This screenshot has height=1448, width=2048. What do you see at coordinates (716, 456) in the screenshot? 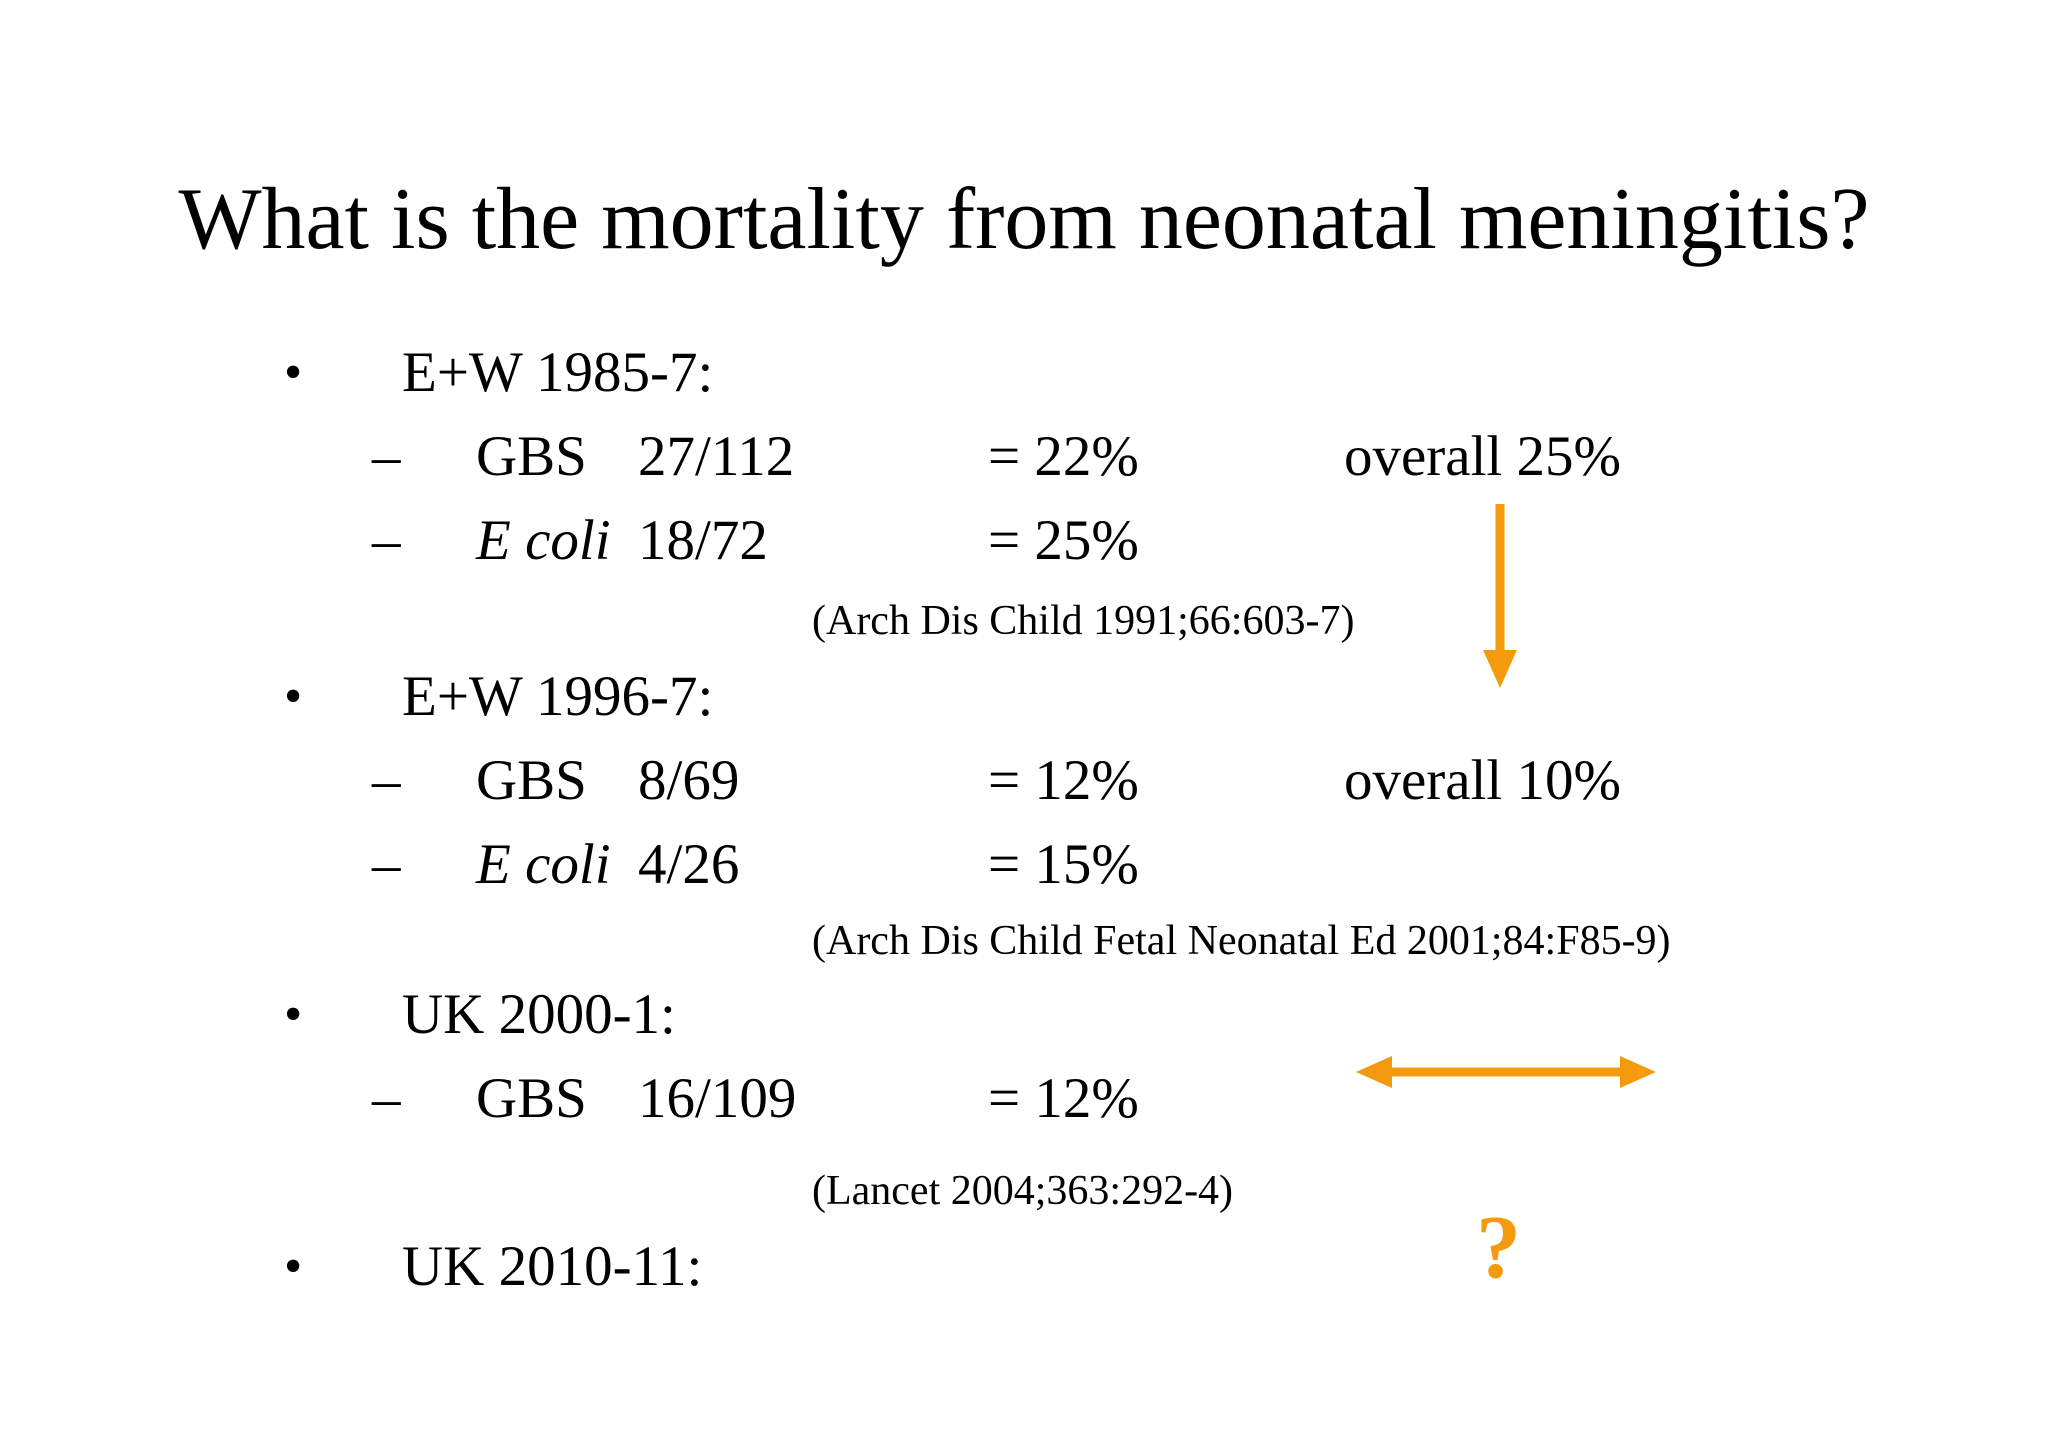
I see `ratio-1-1: 27/112` at bounding box center [716, 456].